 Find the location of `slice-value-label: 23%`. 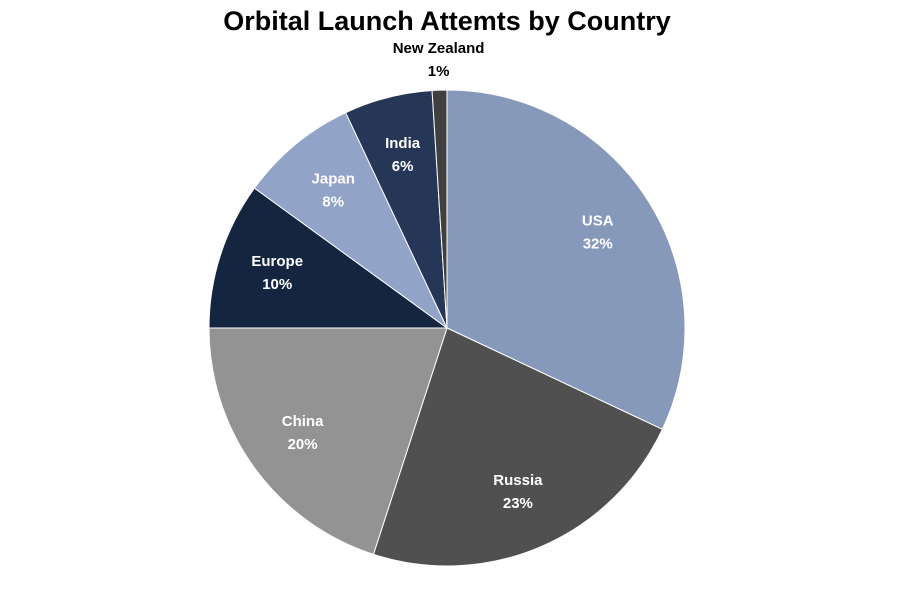

slice-value-label: 23% is located at coordinates (518, 503).